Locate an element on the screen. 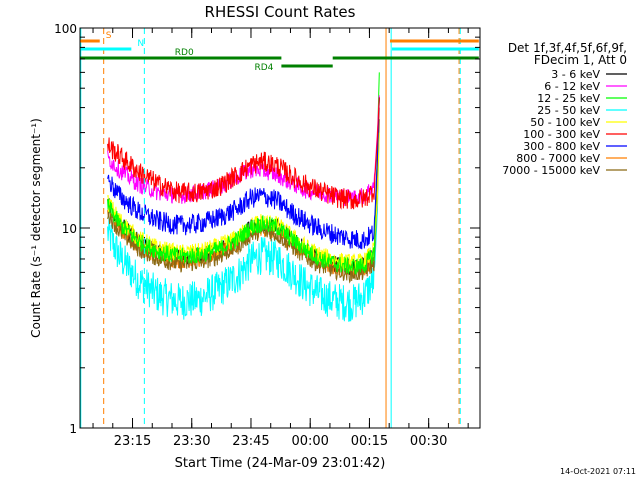  timestamp: 14-Oct-2021 07:11 is located at coordinates (598, 471).